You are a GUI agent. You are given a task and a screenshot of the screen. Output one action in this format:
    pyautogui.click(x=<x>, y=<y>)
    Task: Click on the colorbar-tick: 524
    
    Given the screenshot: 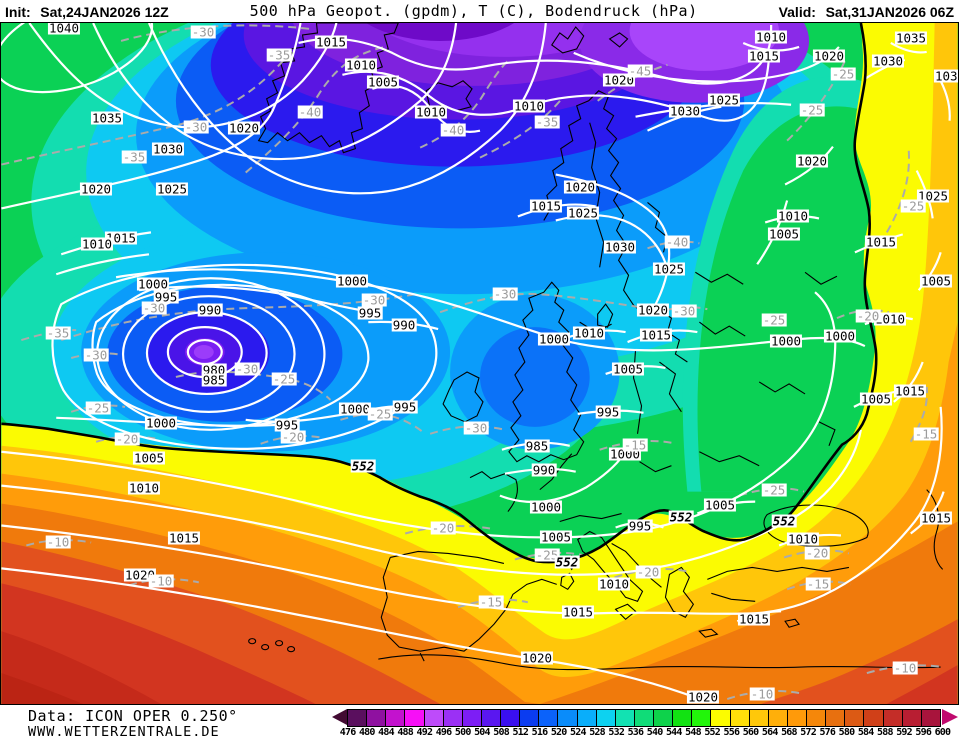 What is the action you would take?
    pyautogui.click(x=578, y=732)
    